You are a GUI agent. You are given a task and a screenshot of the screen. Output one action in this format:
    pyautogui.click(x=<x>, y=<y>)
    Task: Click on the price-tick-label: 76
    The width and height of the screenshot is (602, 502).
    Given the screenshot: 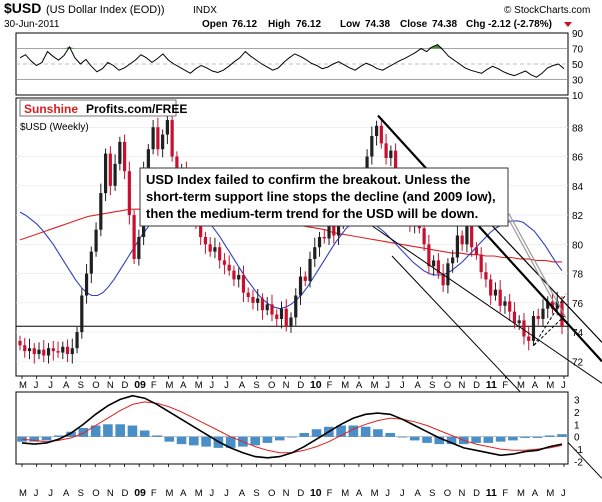 What is the action you would take?
    pyautogui.click(x=578, y=304)
    